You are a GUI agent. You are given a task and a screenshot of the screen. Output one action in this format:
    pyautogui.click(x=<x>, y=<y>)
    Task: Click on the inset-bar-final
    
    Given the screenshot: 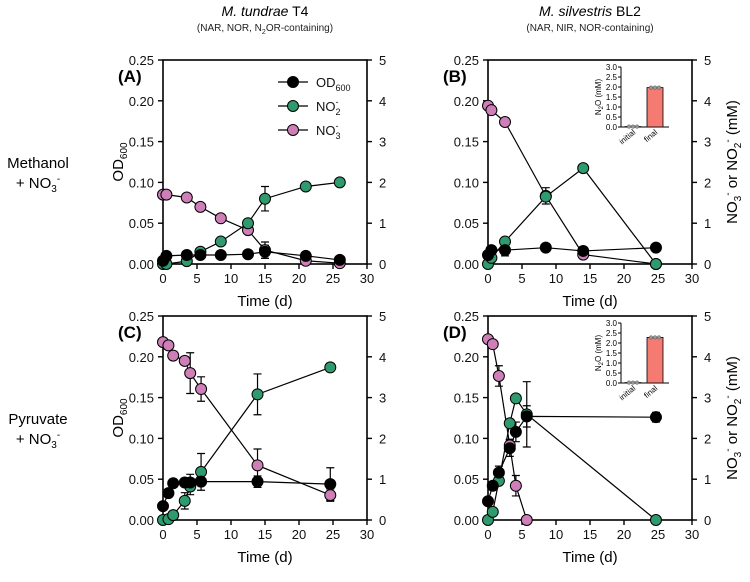 What is the action you would take?
    pyautogui.click(x=655, y=107)
    